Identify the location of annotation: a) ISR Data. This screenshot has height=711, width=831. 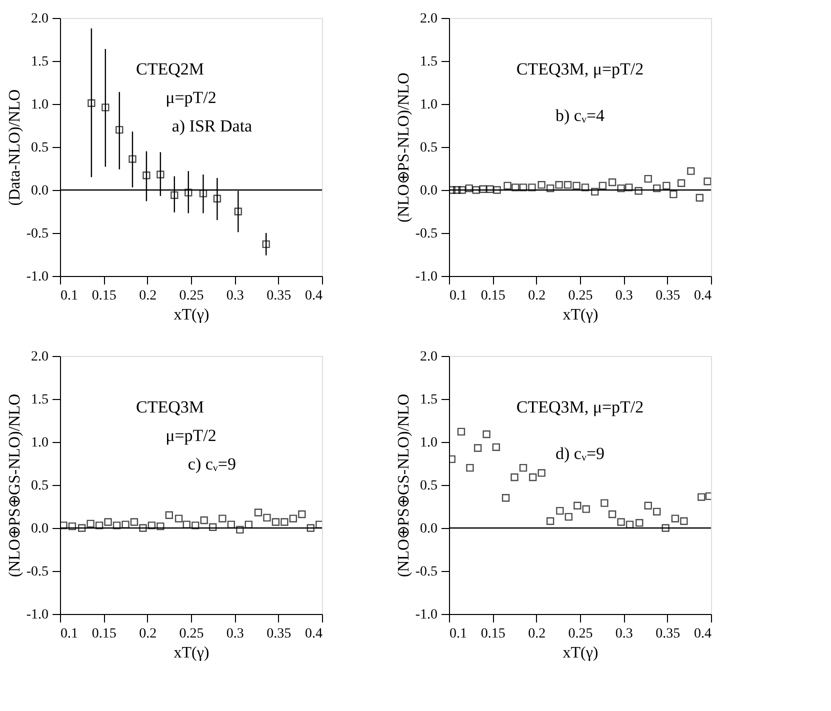
(212, 126).